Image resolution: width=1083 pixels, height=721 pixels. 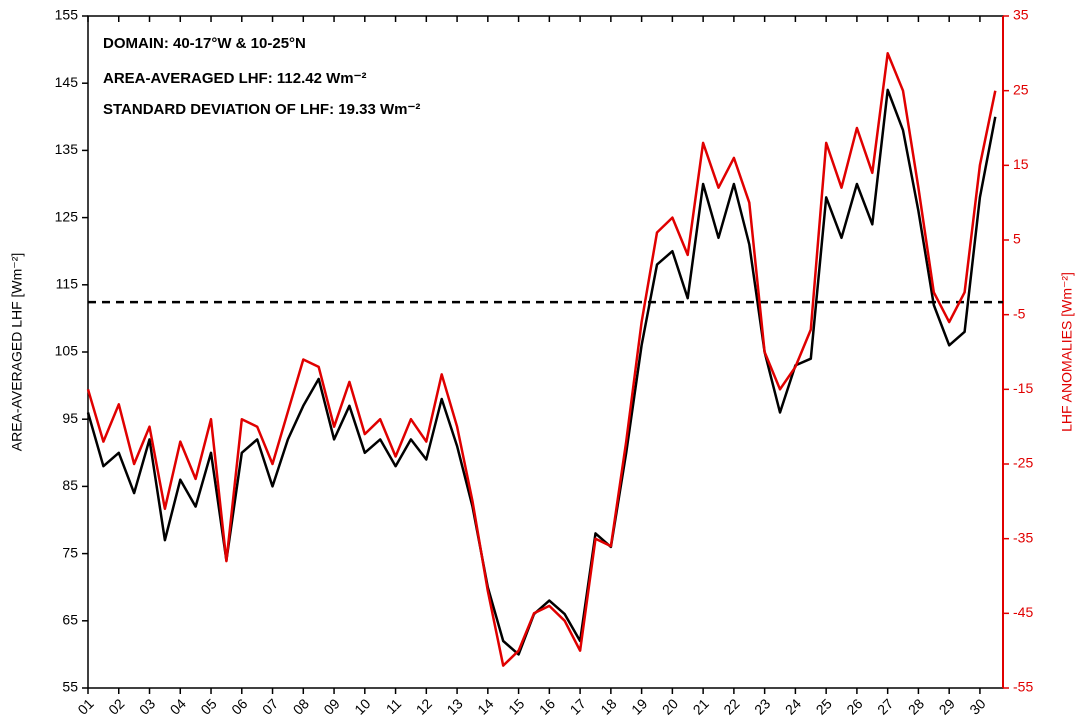 What do you see at coordinates (85, 706) in the screenshot?
I see `x-tick-label: 01` at bounding box center [85, 706].